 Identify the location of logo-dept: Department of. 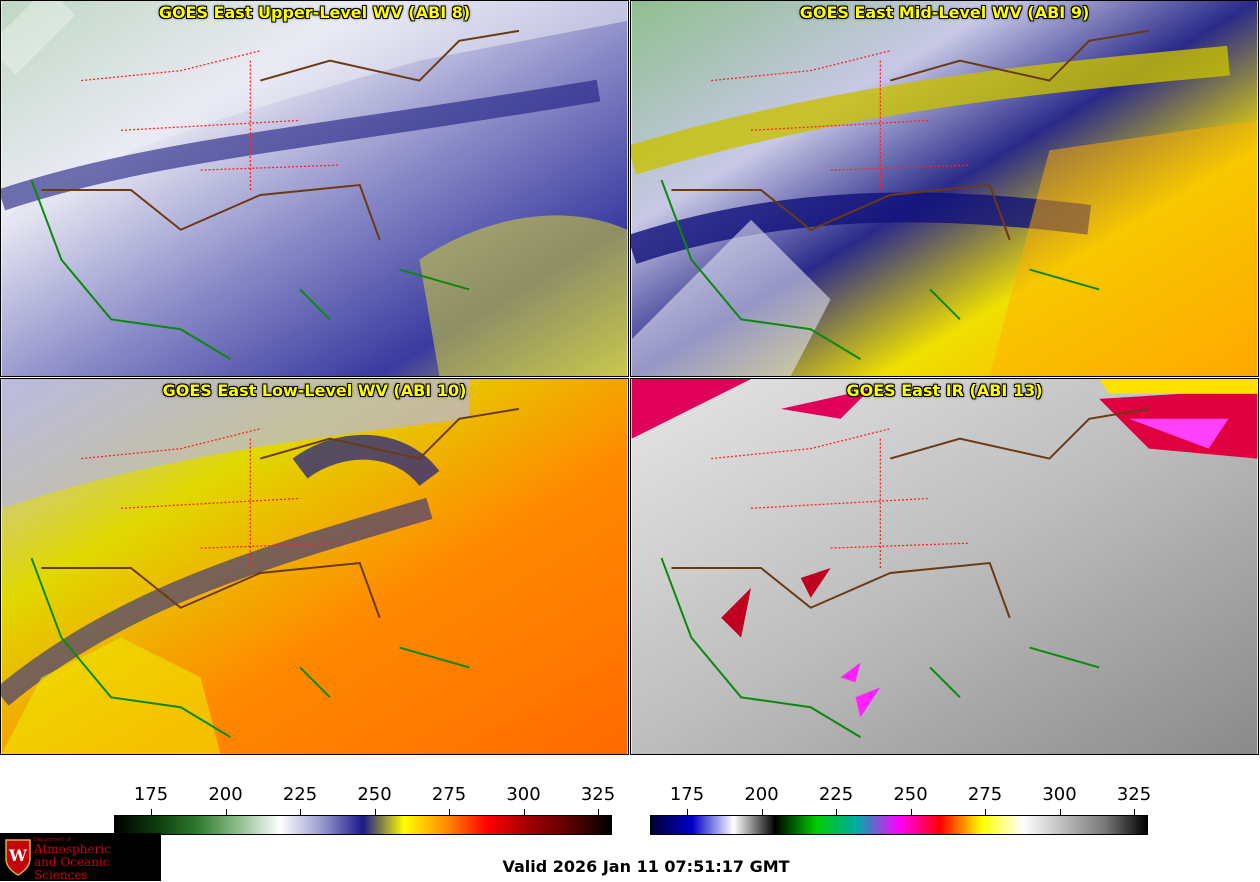
(52, 840).